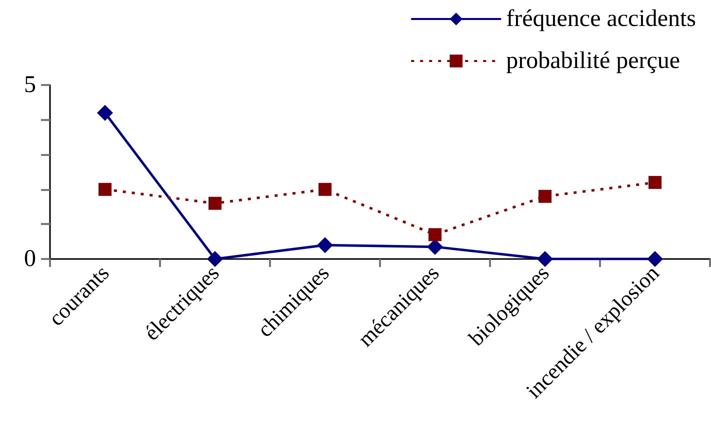  Describe the element at coordinates (601, 19) in the screenshot. I see `legend-label: fréquence accidents` at that location.